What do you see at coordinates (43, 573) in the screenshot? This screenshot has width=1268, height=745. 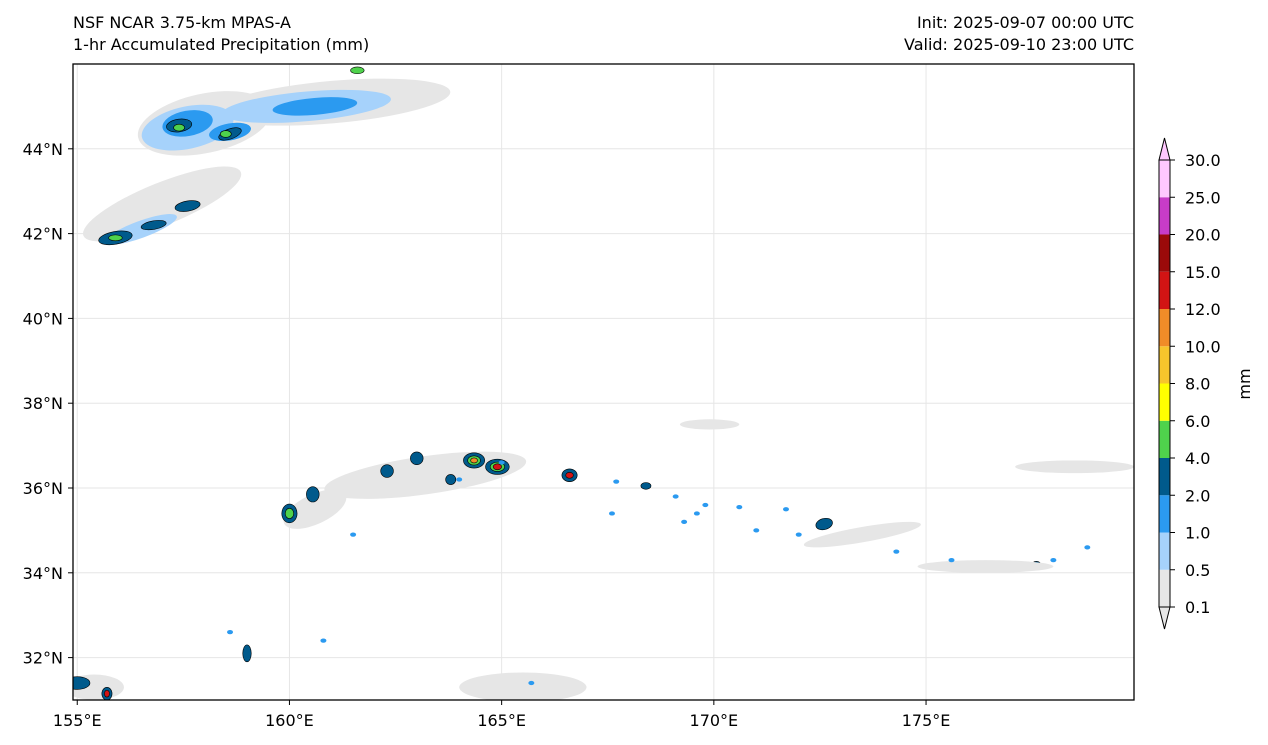 I see `lat-tick-label: 34°N` at bounding box center [43, 573].